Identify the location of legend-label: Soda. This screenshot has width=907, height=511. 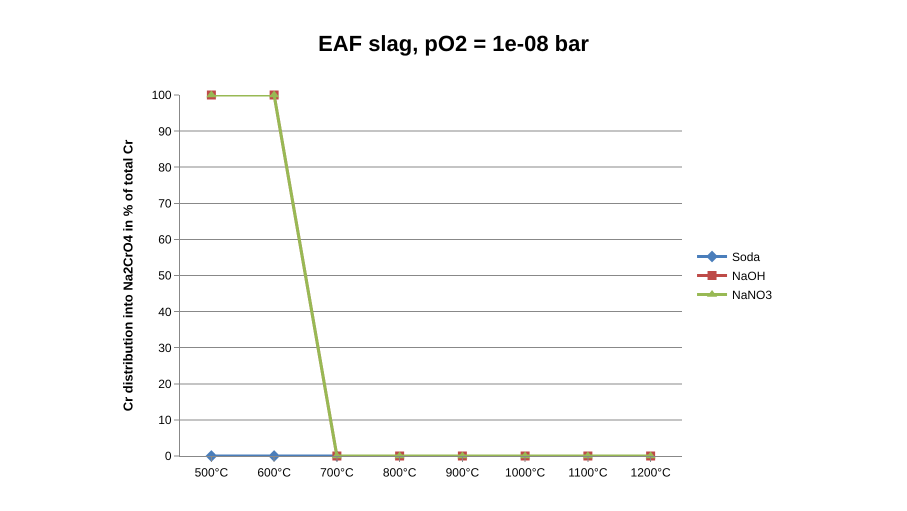
(746, 257).